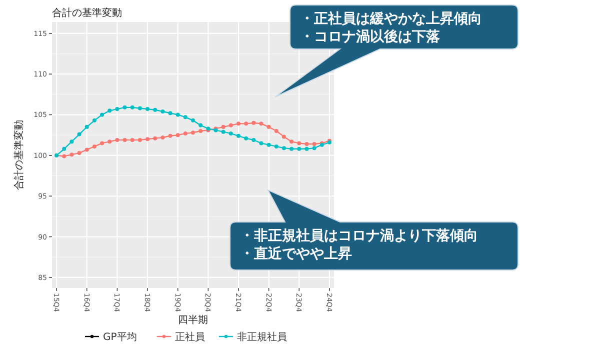  What do you see at coordinates (120, 337) in the screenshot?
I see `legend-label: GP平均` at bounding box center [120, 337].